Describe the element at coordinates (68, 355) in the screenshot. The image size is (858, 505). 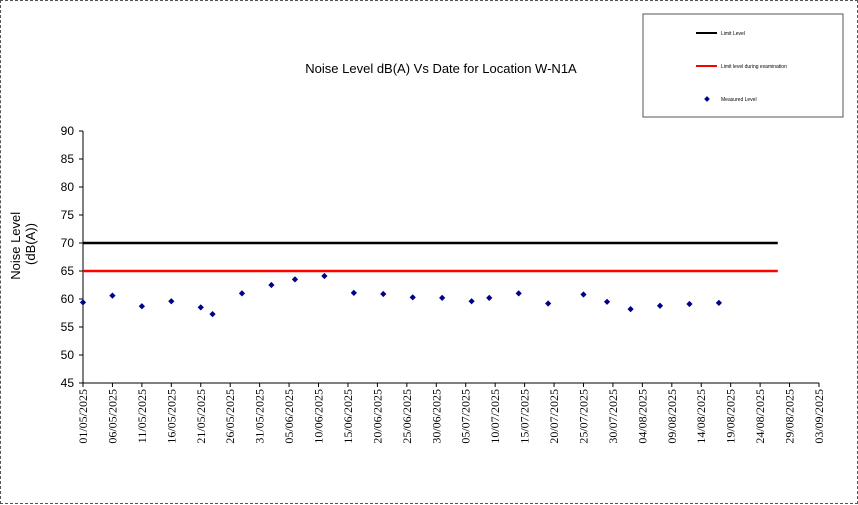
I see `y-tick-label: 50` at that location.